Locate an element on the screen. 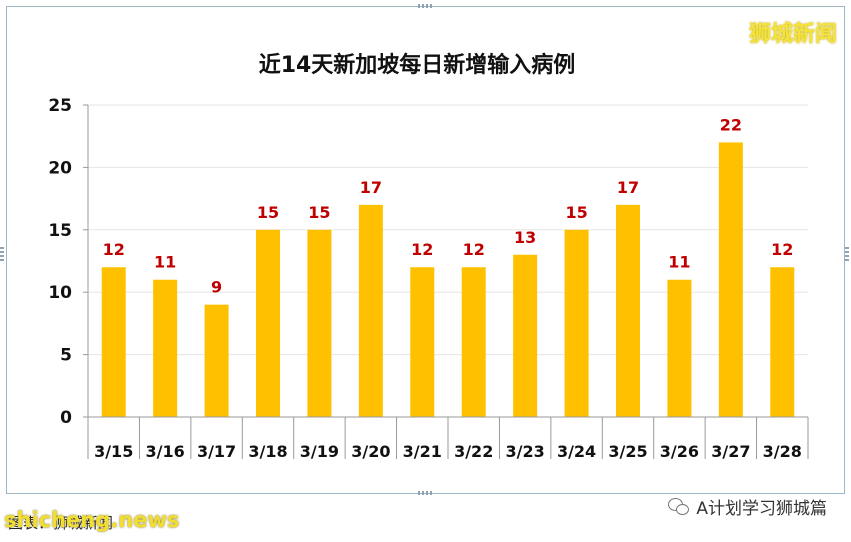 The width and height of the screenshot is (851, 542). wechat-account-name: A计划学习狮城篇 is located at coordinates (761, 509).